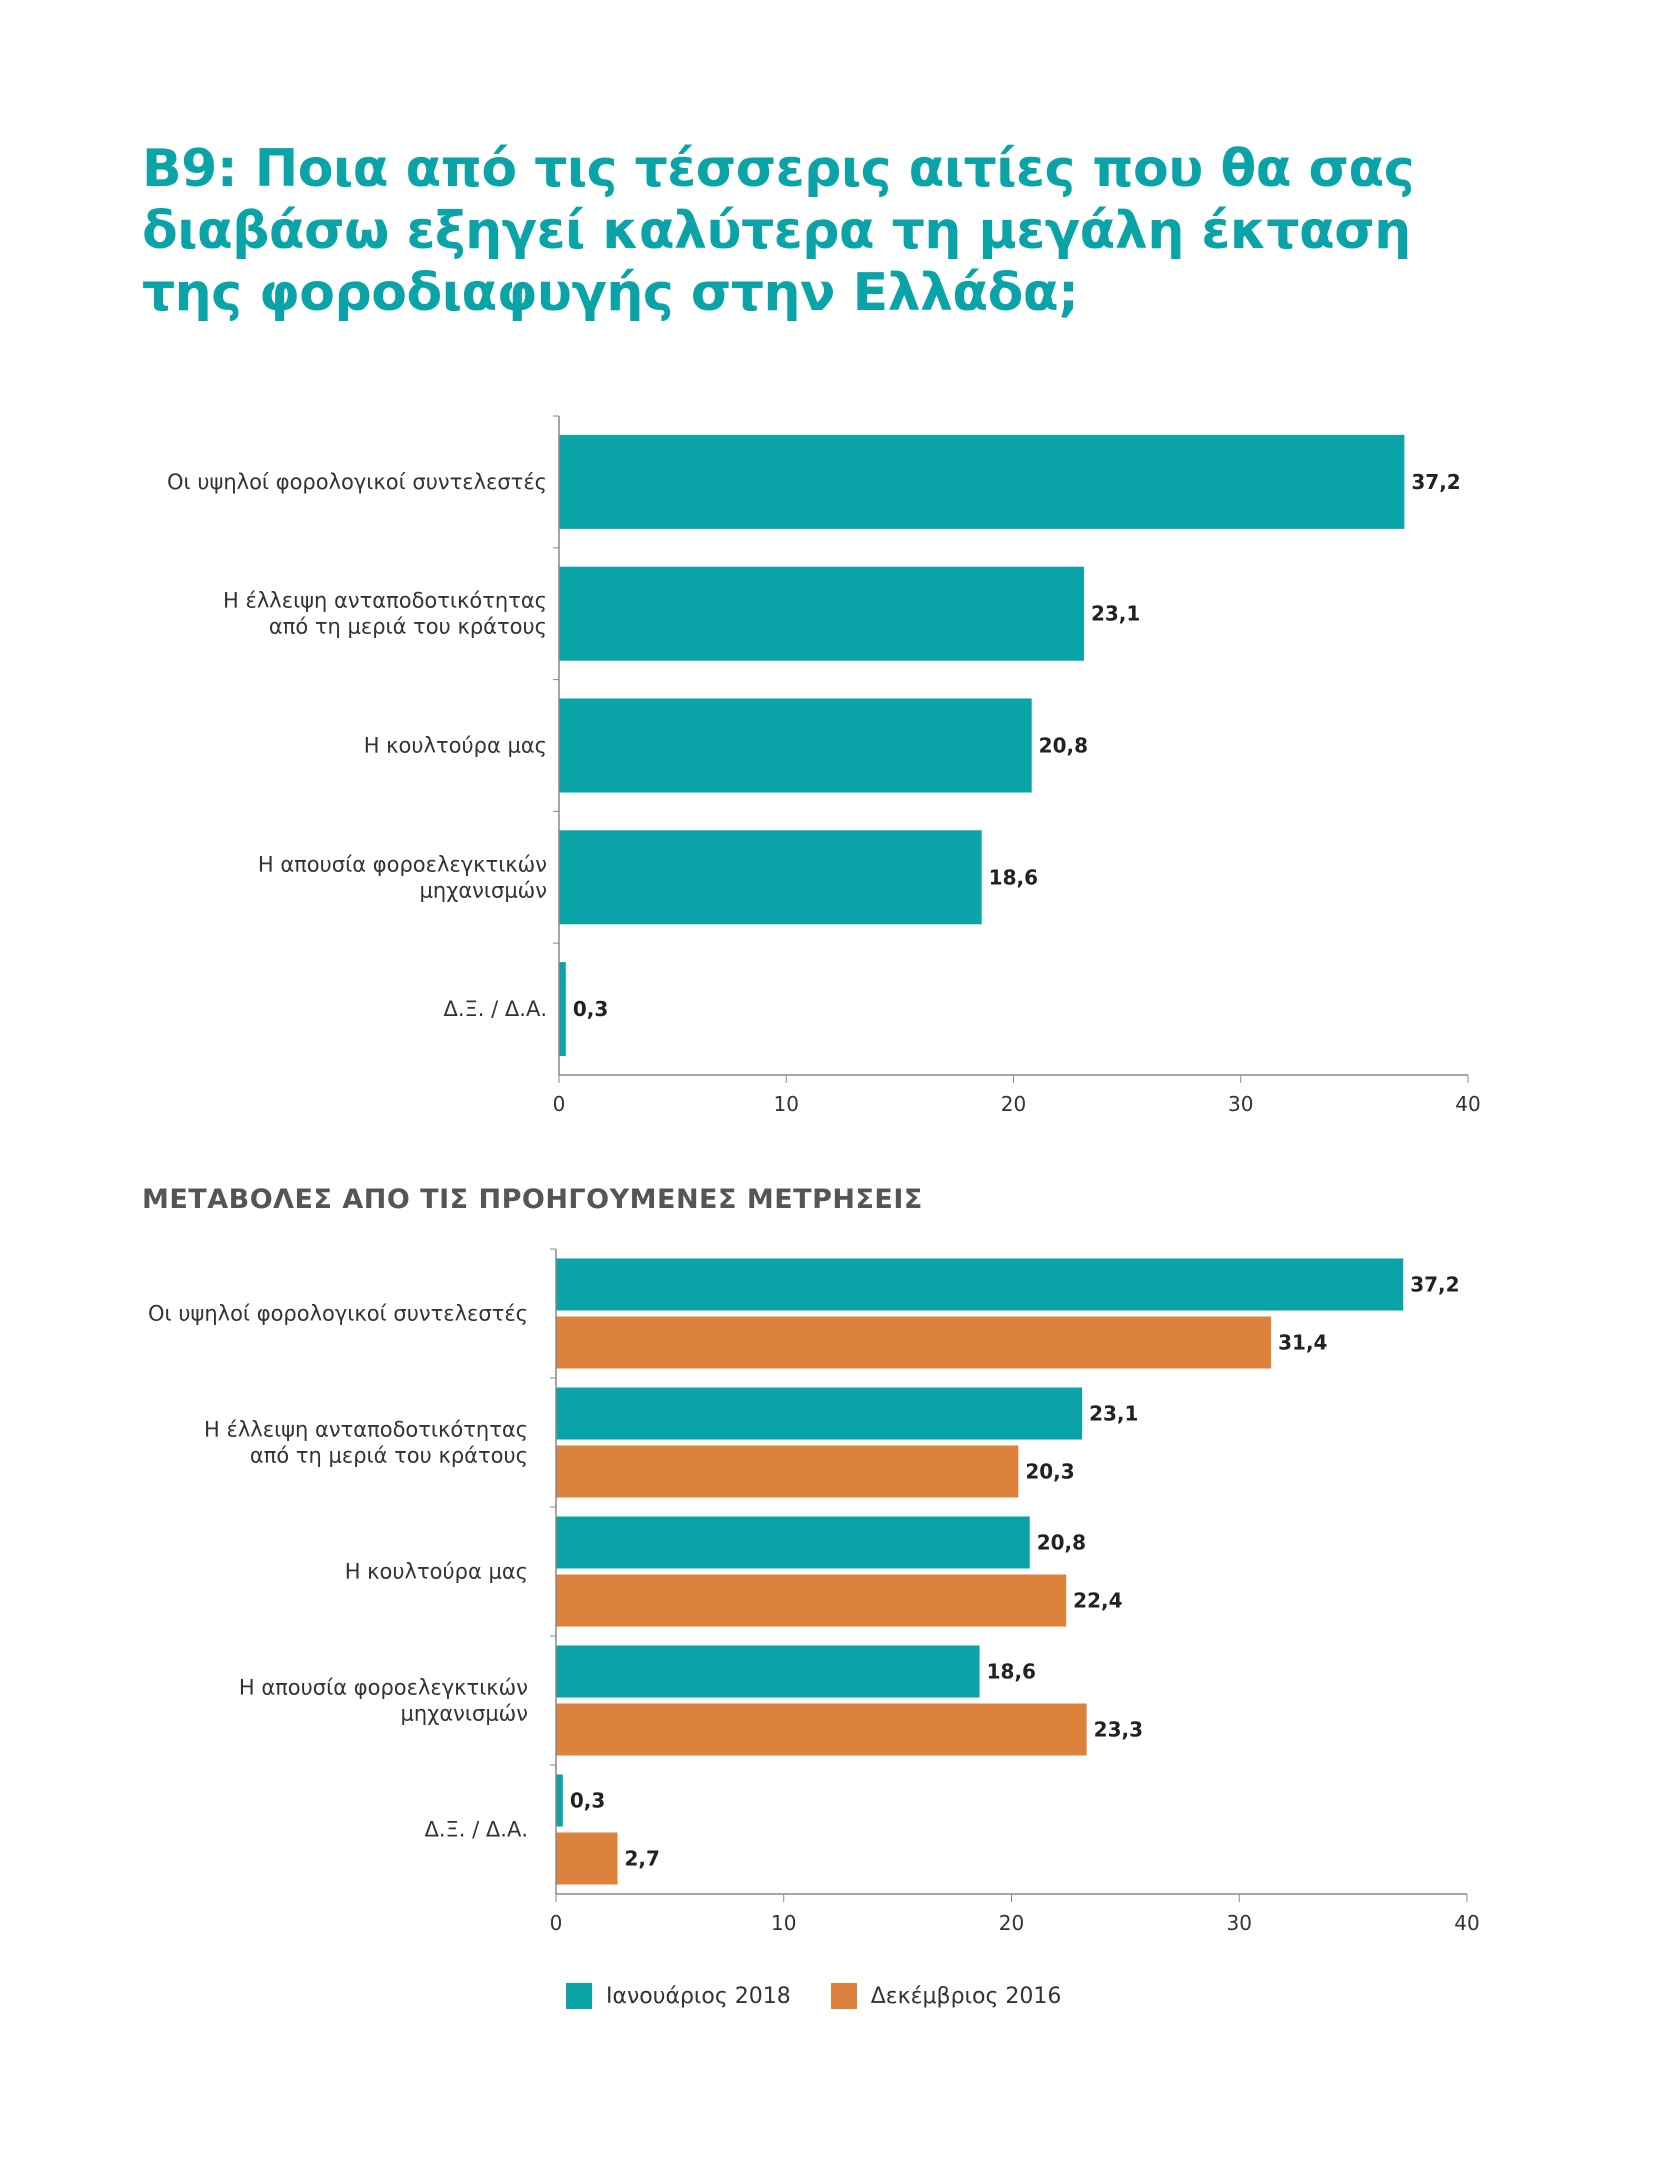 The width and height of the screenshot is (1654, 2182). What do you see at coordinates (1097, 1601) in the screenshot?
I see `data-label: 22,4` at bounding box center [1097, 1601].